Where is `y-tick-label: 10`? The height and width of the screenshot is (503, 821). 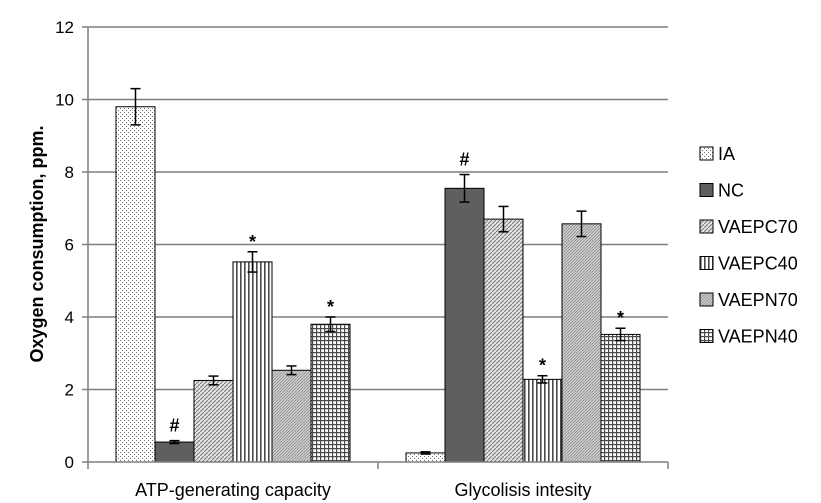
y-tick-label: 10 is located at coordinates (64, 100).